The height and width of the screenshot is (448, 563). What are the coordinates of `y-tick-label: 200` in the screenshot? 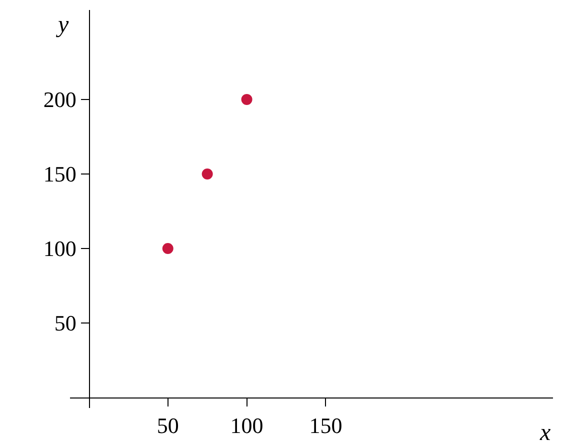 It's located at (59, 99).